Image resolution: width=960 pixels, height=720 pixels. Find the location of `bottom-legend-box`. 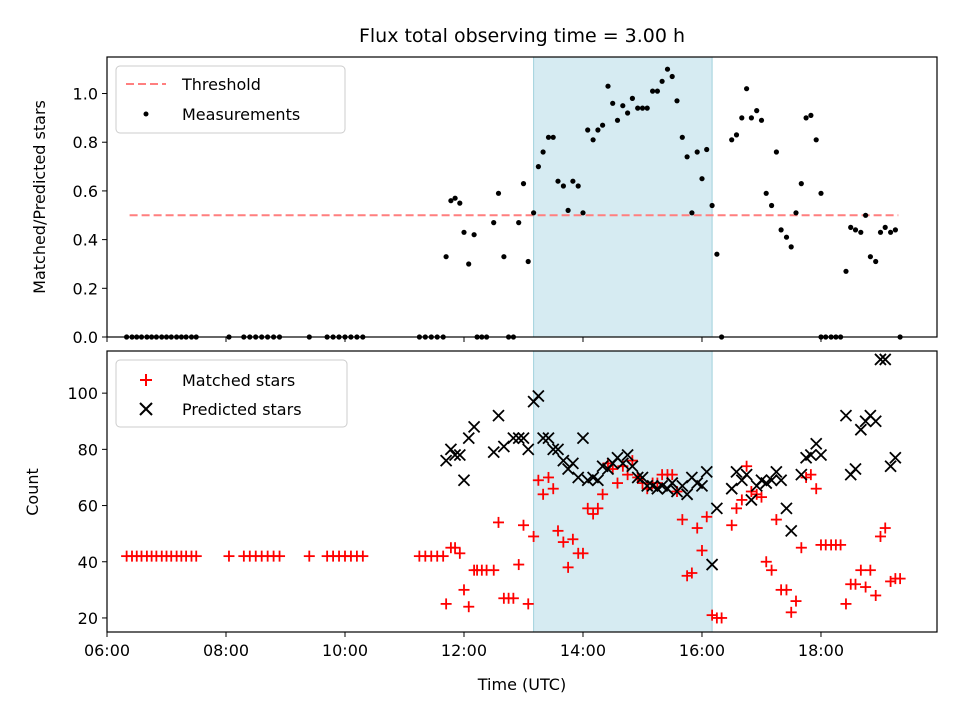

bottom-legend-box is located at coordinates (231, 393).